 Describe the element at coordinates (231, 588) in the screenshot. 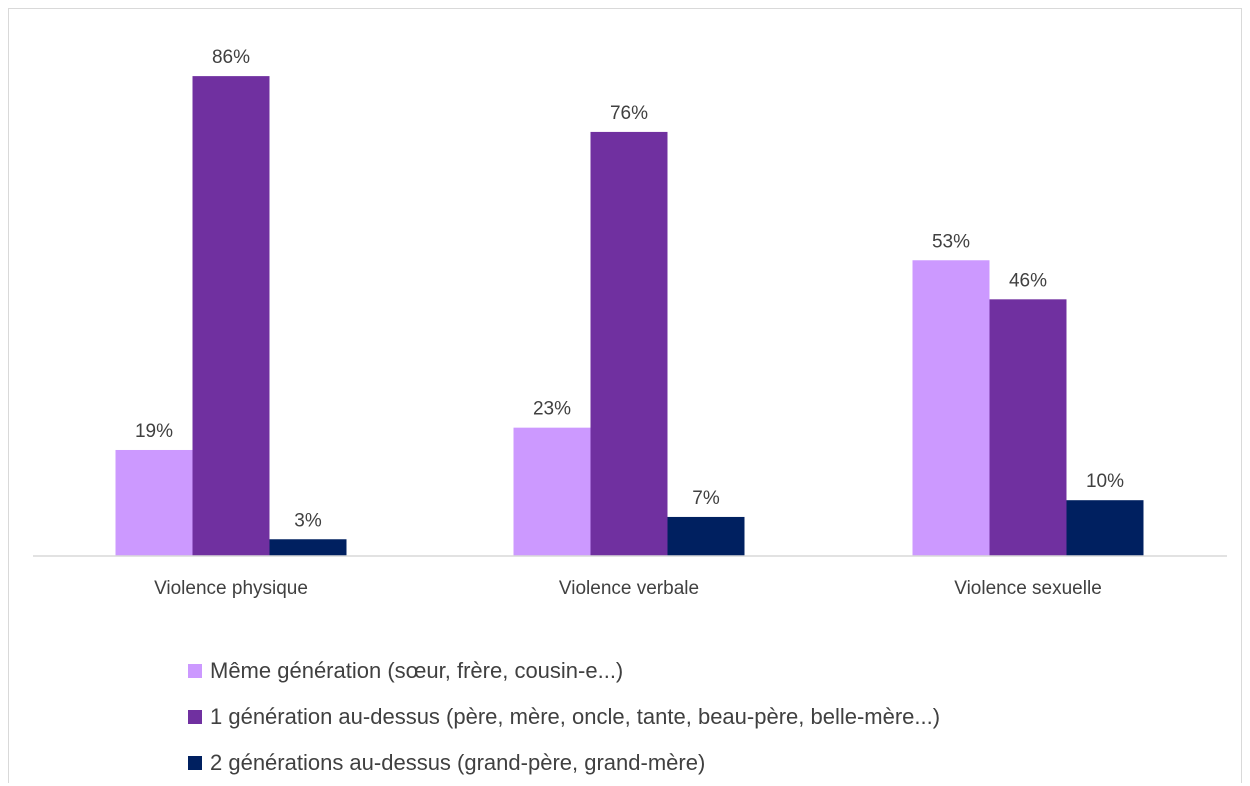

I see `category-label-0: Violence physique` at that location.